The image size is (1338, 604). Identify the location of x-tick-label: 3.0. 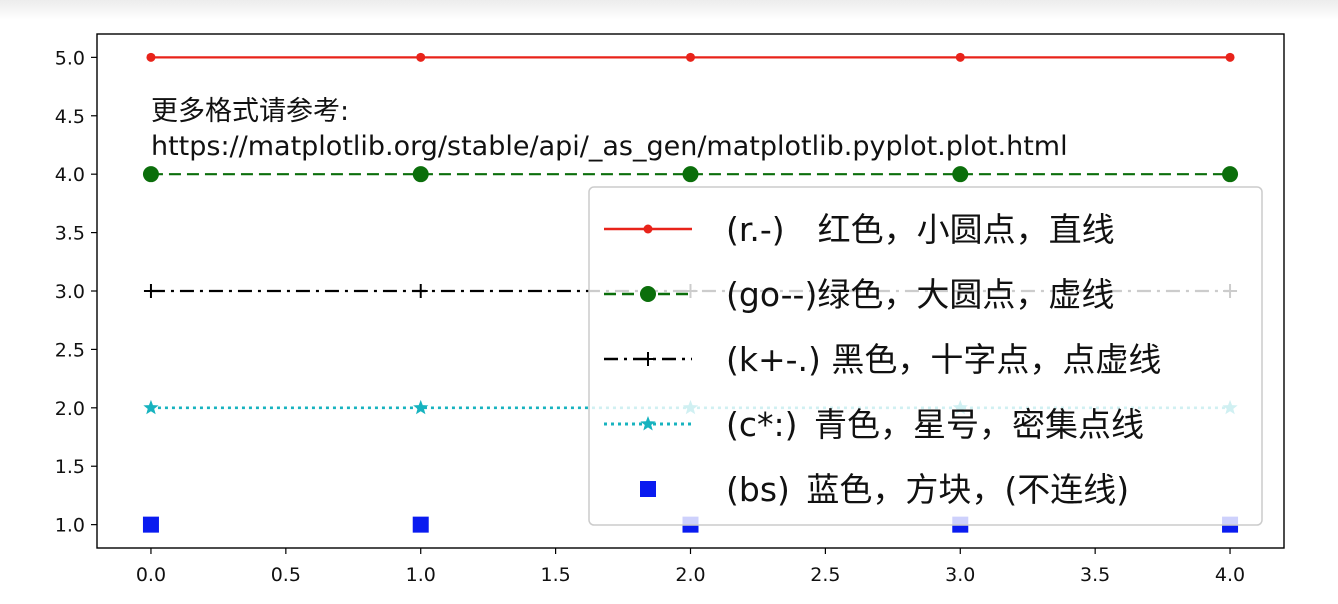
(960, 575).